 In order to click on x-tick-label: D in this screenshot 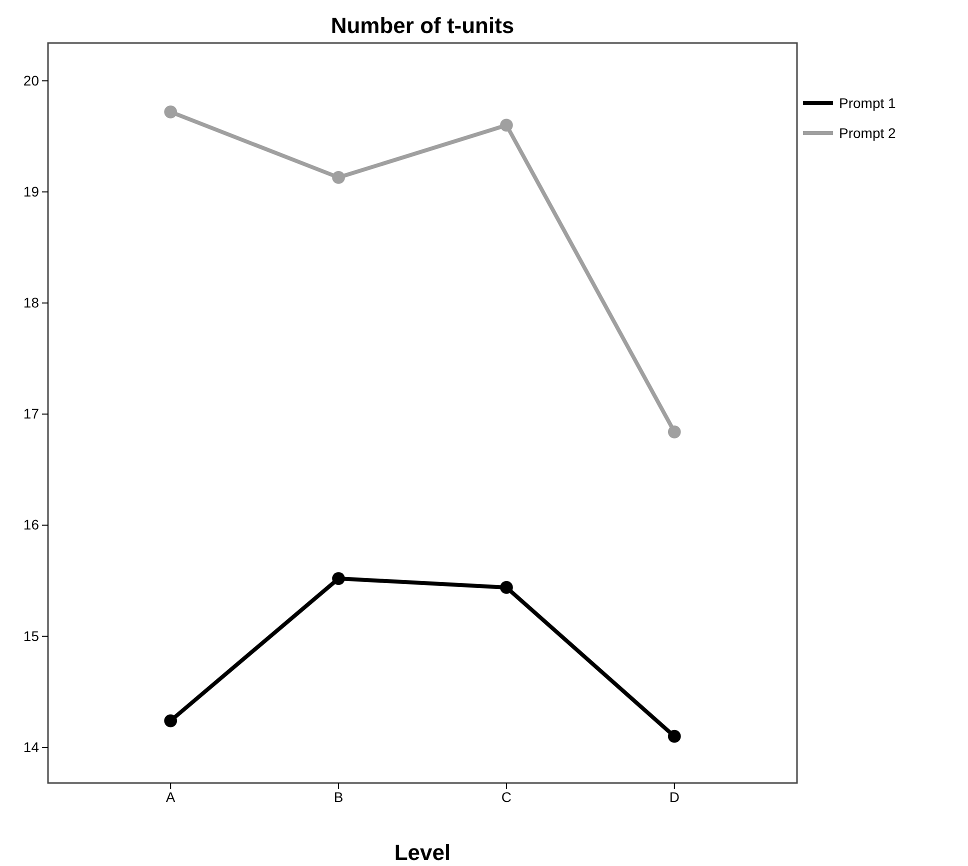, I will do `click(674, 796)`.